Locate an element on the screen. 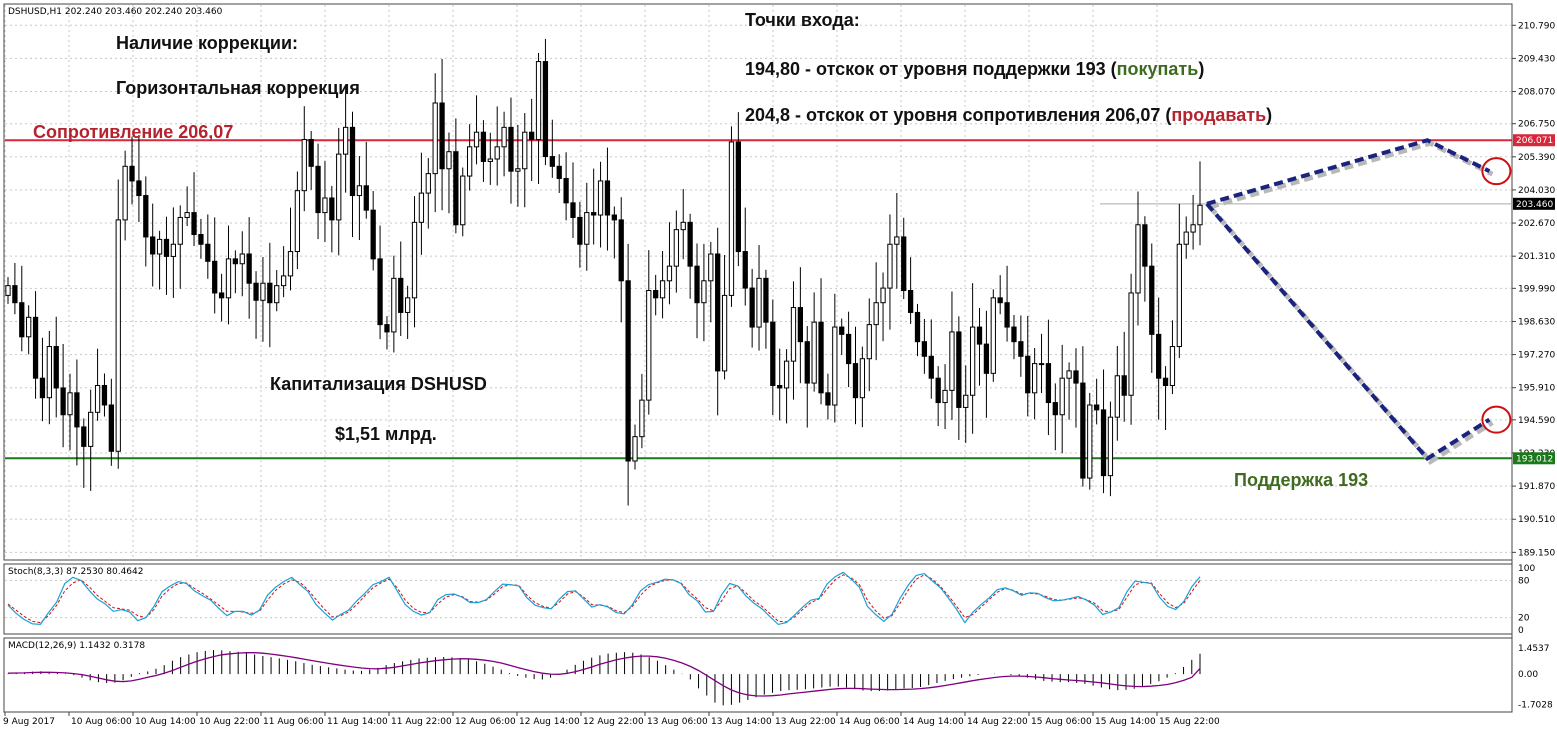 The height and width of the screenshot is (735, 1557). correction-title: Наличие коррекции: is located at coordinates (207, 43).